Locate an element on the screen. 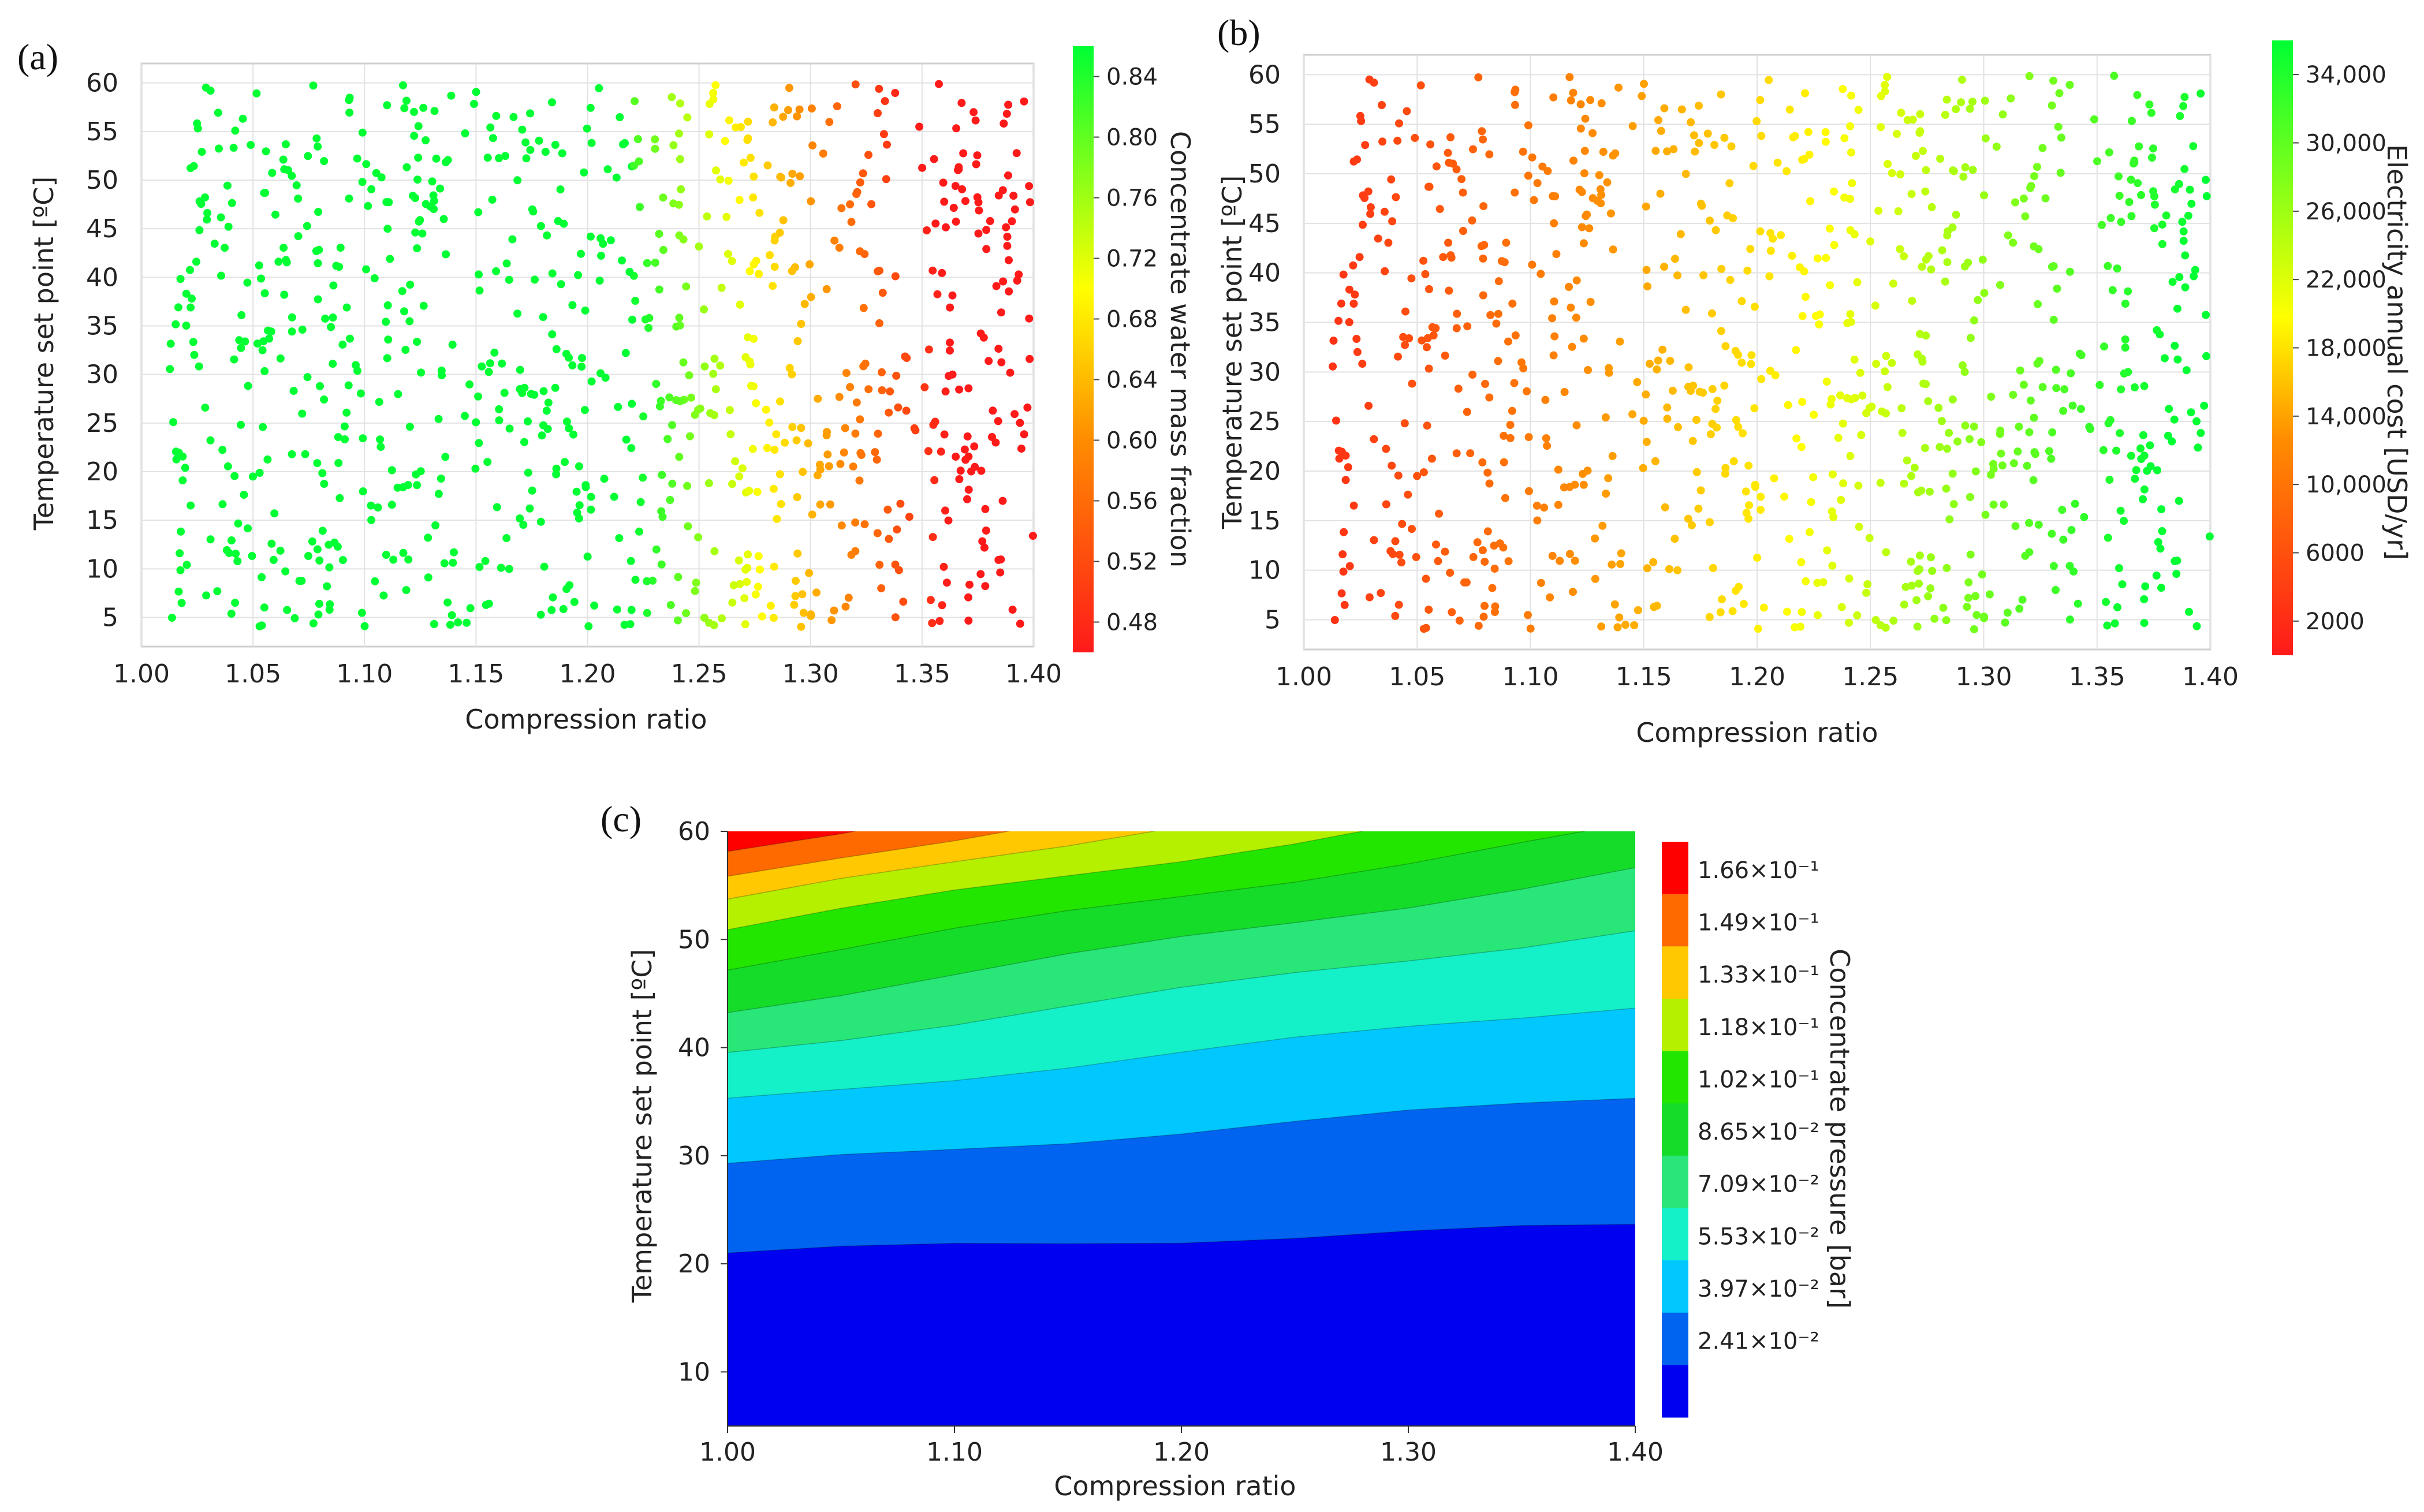 This screenshot has height=1512, width=2424. colorbar-tick-label: 0.52 is located at coordinates (1132, 562).